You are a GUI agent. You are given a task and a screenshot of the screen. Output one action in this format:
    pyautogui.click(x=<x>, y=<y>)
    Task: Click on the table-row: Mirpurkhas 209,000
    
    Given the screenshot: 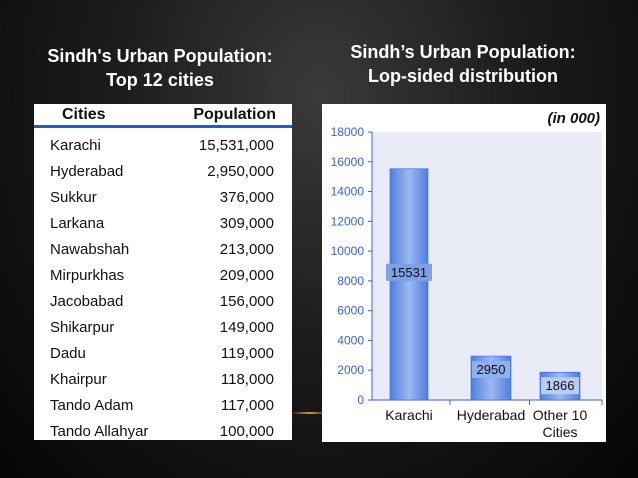 What is the action you would take?
    pyautogui.click(x=163, y=275)
    